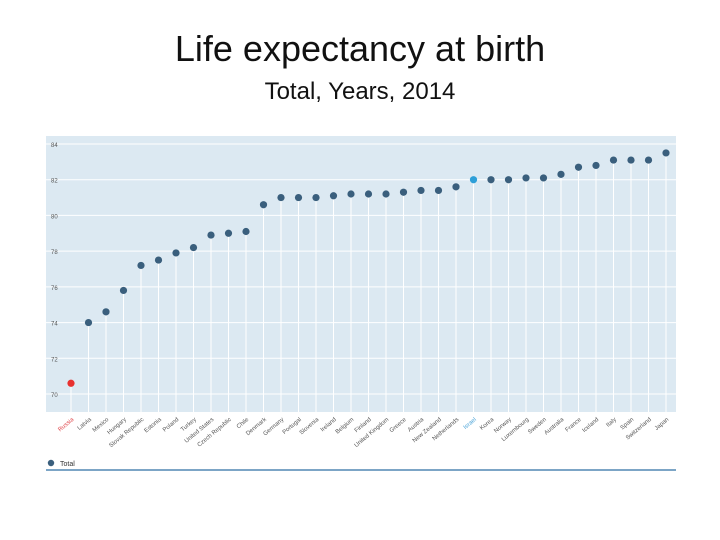 Image resolution: width=720 pixels, height=540 pixels. What do you see at coordinates (555, 427) in the screenshot?
I see `x-tick-label: Australia` at bounding box center [555, 427].